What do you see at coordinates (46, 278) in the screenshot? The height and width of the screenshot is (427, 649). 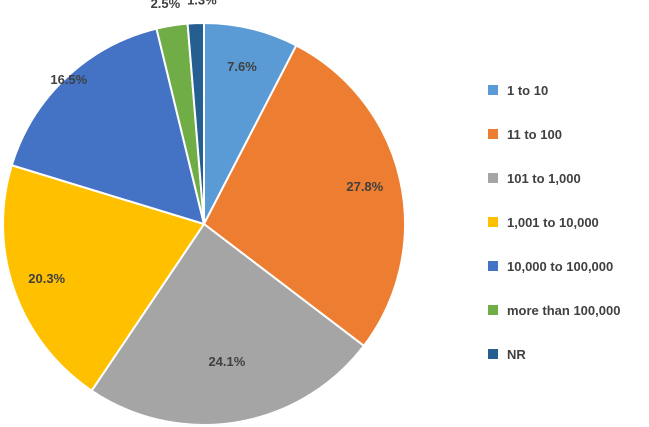 I see `slice-data-label: 20.3%` at bounding box center [46, 278].